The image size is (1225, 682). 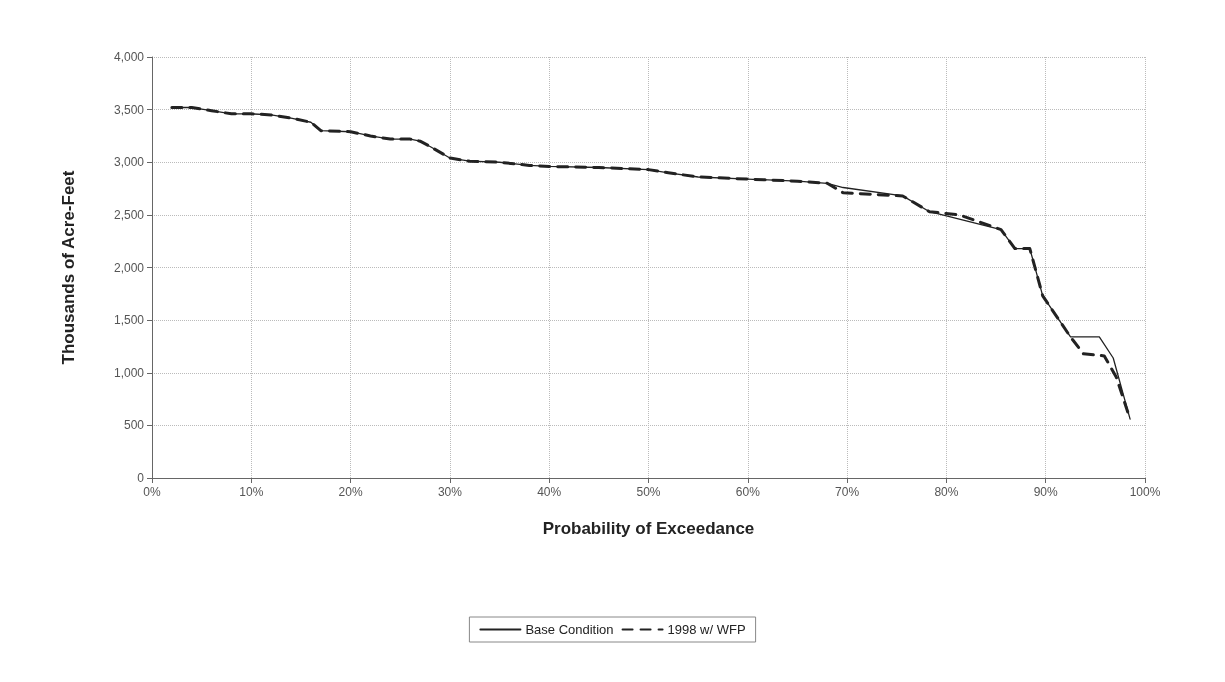 I want to click on legend-label: 1998 w/ WFP, so click(x=706, y=629).